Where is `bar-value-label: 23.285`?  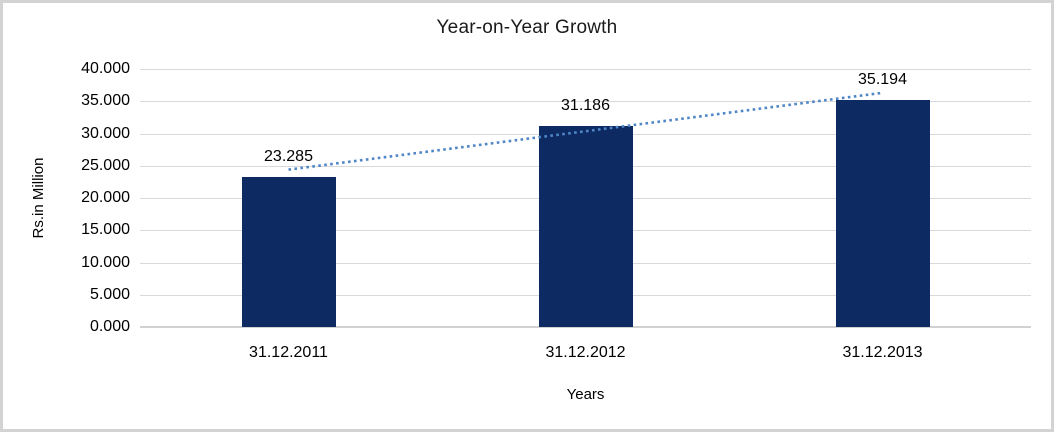 bar-value-label: 23.285 is located at coordinates (288, 156).